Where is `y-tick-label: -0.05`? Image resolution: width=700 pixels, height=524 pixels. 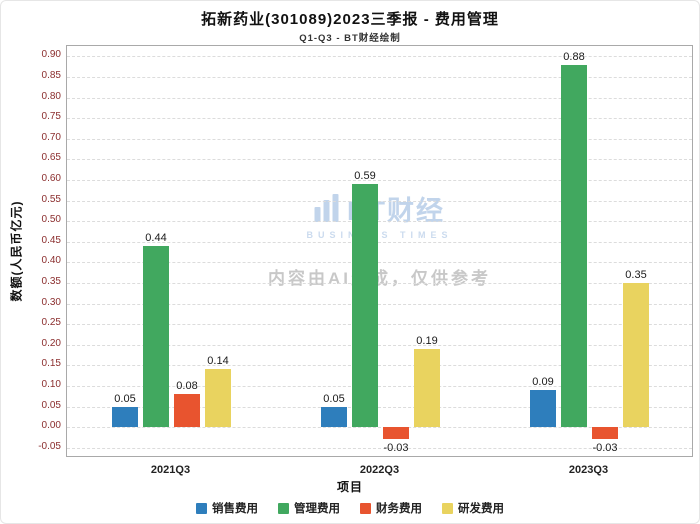 y-tick-label: -0.05 is located at coordinates (49, 446).